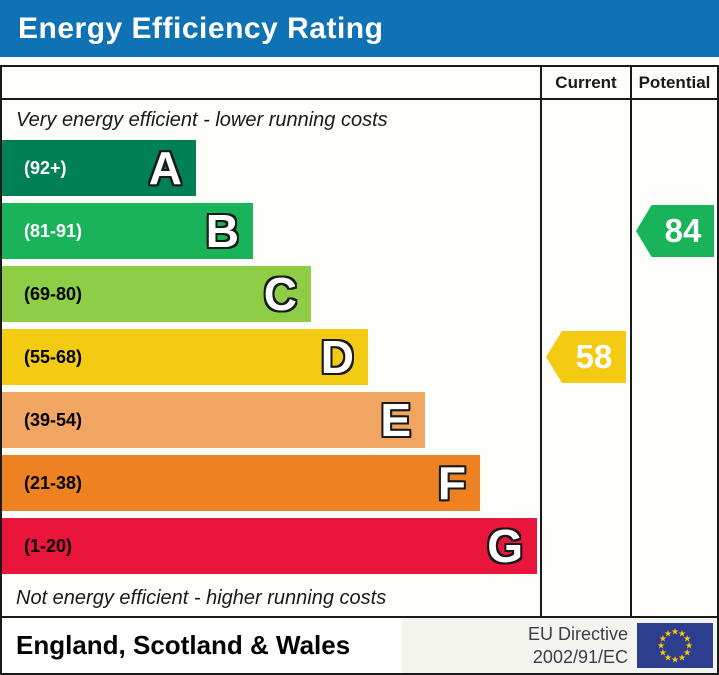  I want to click on band-row-g: (1-20) G, so click(271, 546).